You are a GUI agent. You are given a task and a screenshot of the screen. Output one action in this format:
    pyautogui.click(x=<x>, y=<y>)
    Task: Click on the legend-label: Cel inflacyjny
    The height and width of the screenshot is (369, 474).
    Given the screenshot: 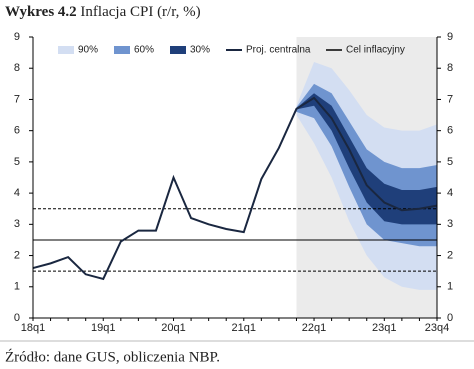 What is the action you would take?
    pyautogui.click(x=375, y=50)
    